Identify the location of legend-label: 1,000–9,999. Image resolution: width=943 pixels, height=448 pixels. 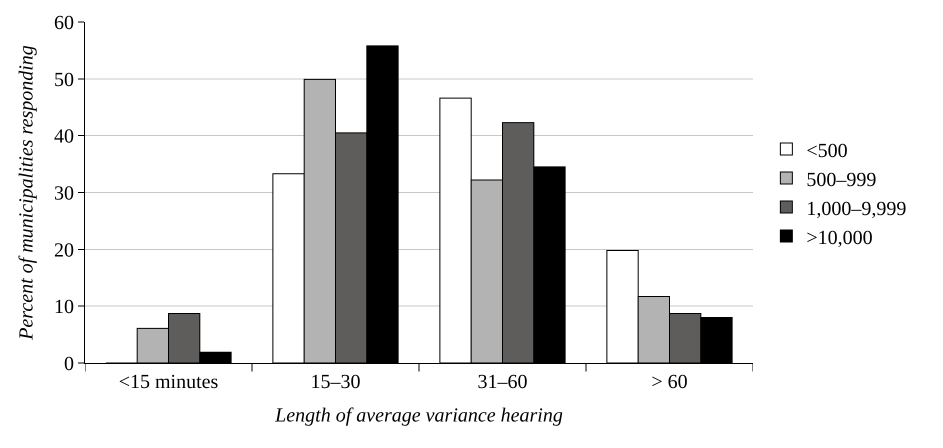
(856, 209).